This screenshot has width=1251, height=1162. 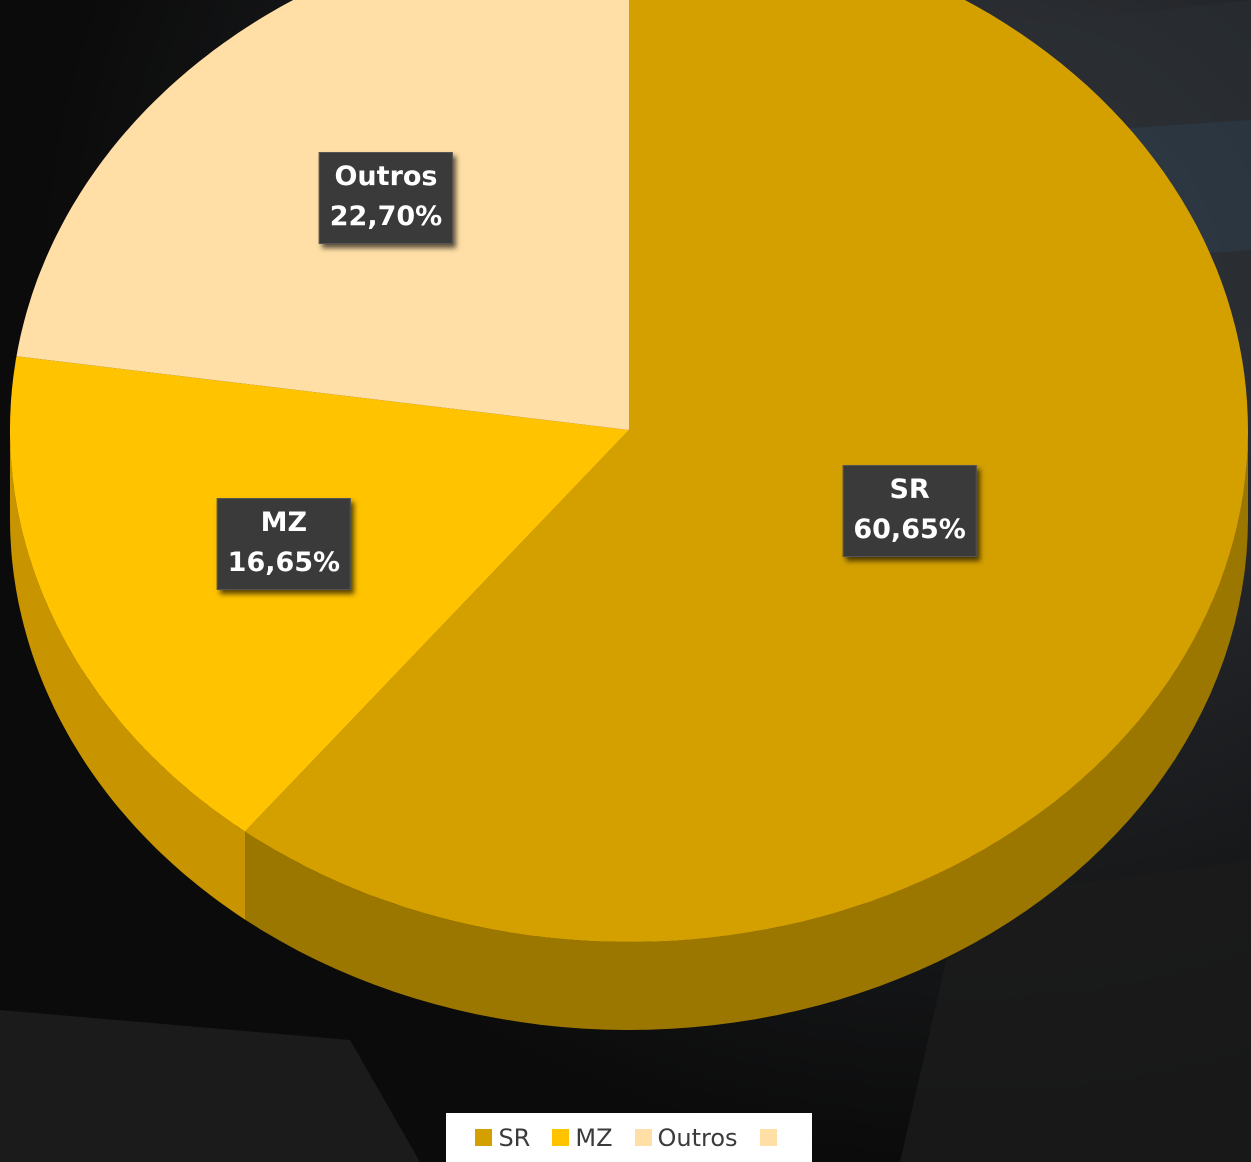 I want to click on legend-entry: SR, so click(x=502, y=1138).